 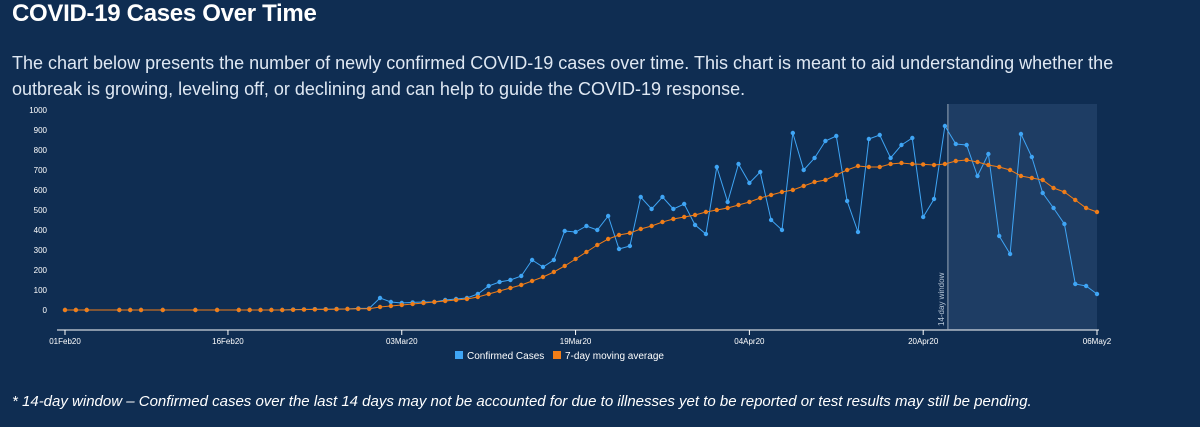 What do you see at coordinates (459, 355) in the screenshot?
I see `legend-swatch-confirmed` at bounding box center [459, 355].